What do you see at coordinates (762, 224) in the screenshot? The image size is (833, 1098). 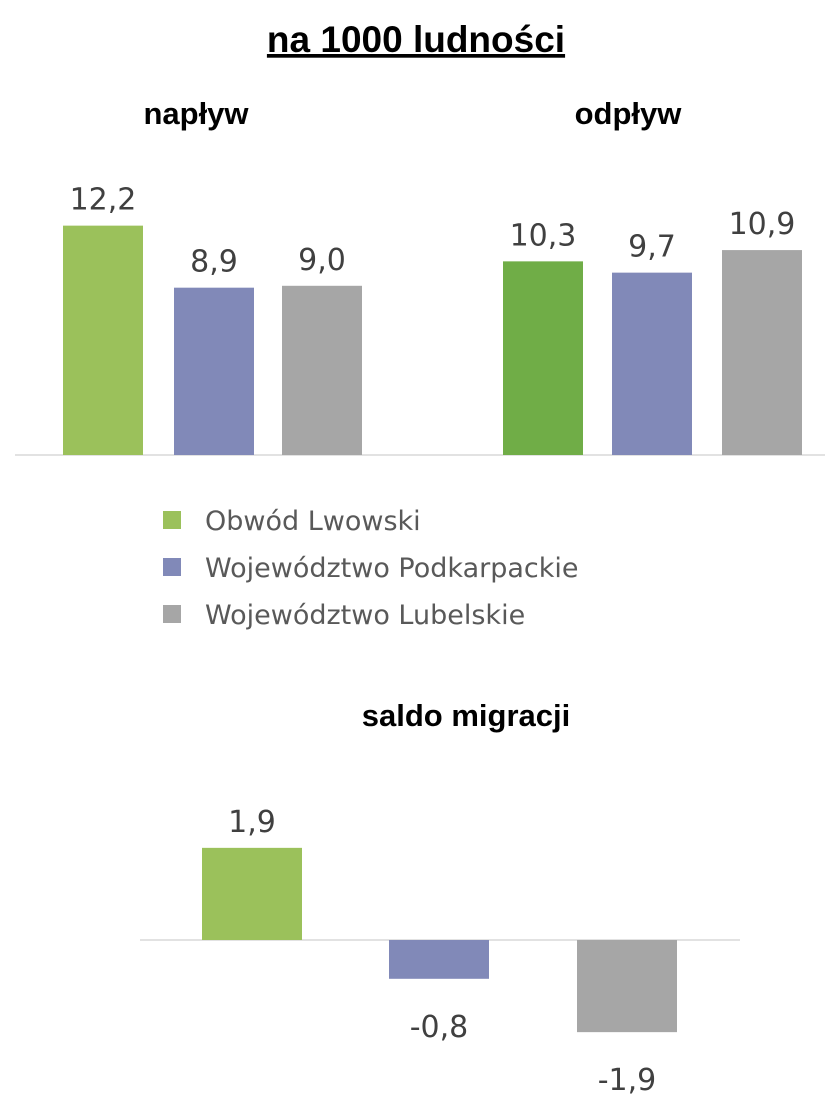 I see `value-label: 10,9` at bounding box center [762, 224].